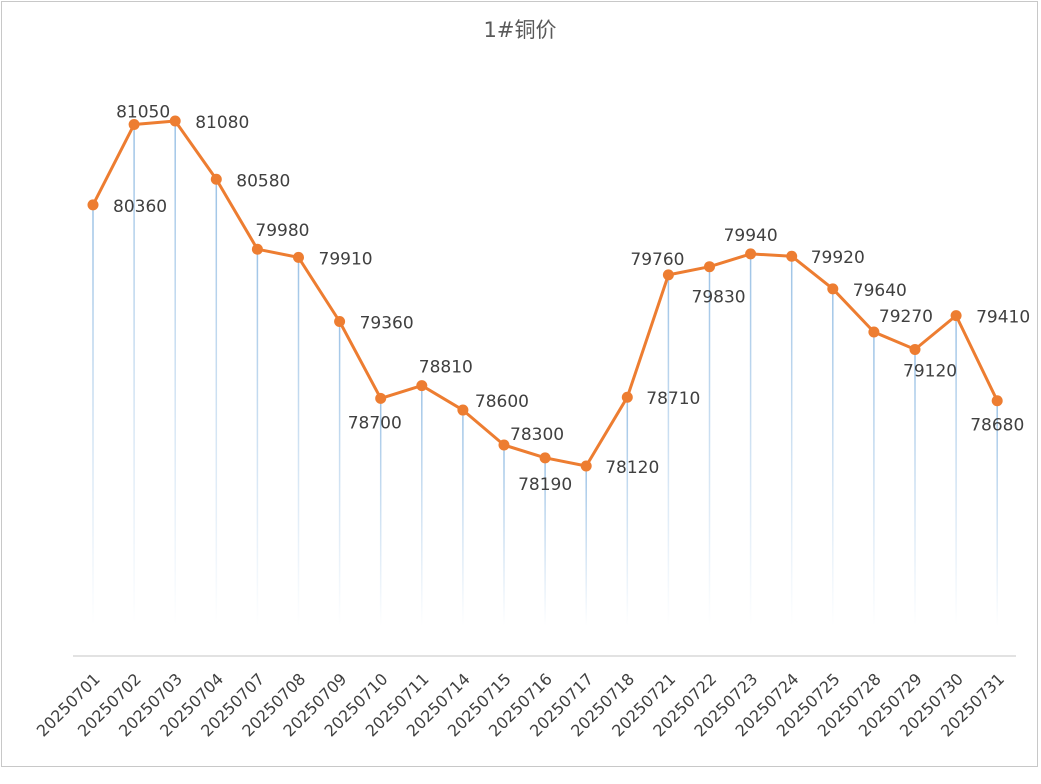  Describe the element at coordinates (387, 323) in the screenshot. I see `data-label: 79360` at that location.